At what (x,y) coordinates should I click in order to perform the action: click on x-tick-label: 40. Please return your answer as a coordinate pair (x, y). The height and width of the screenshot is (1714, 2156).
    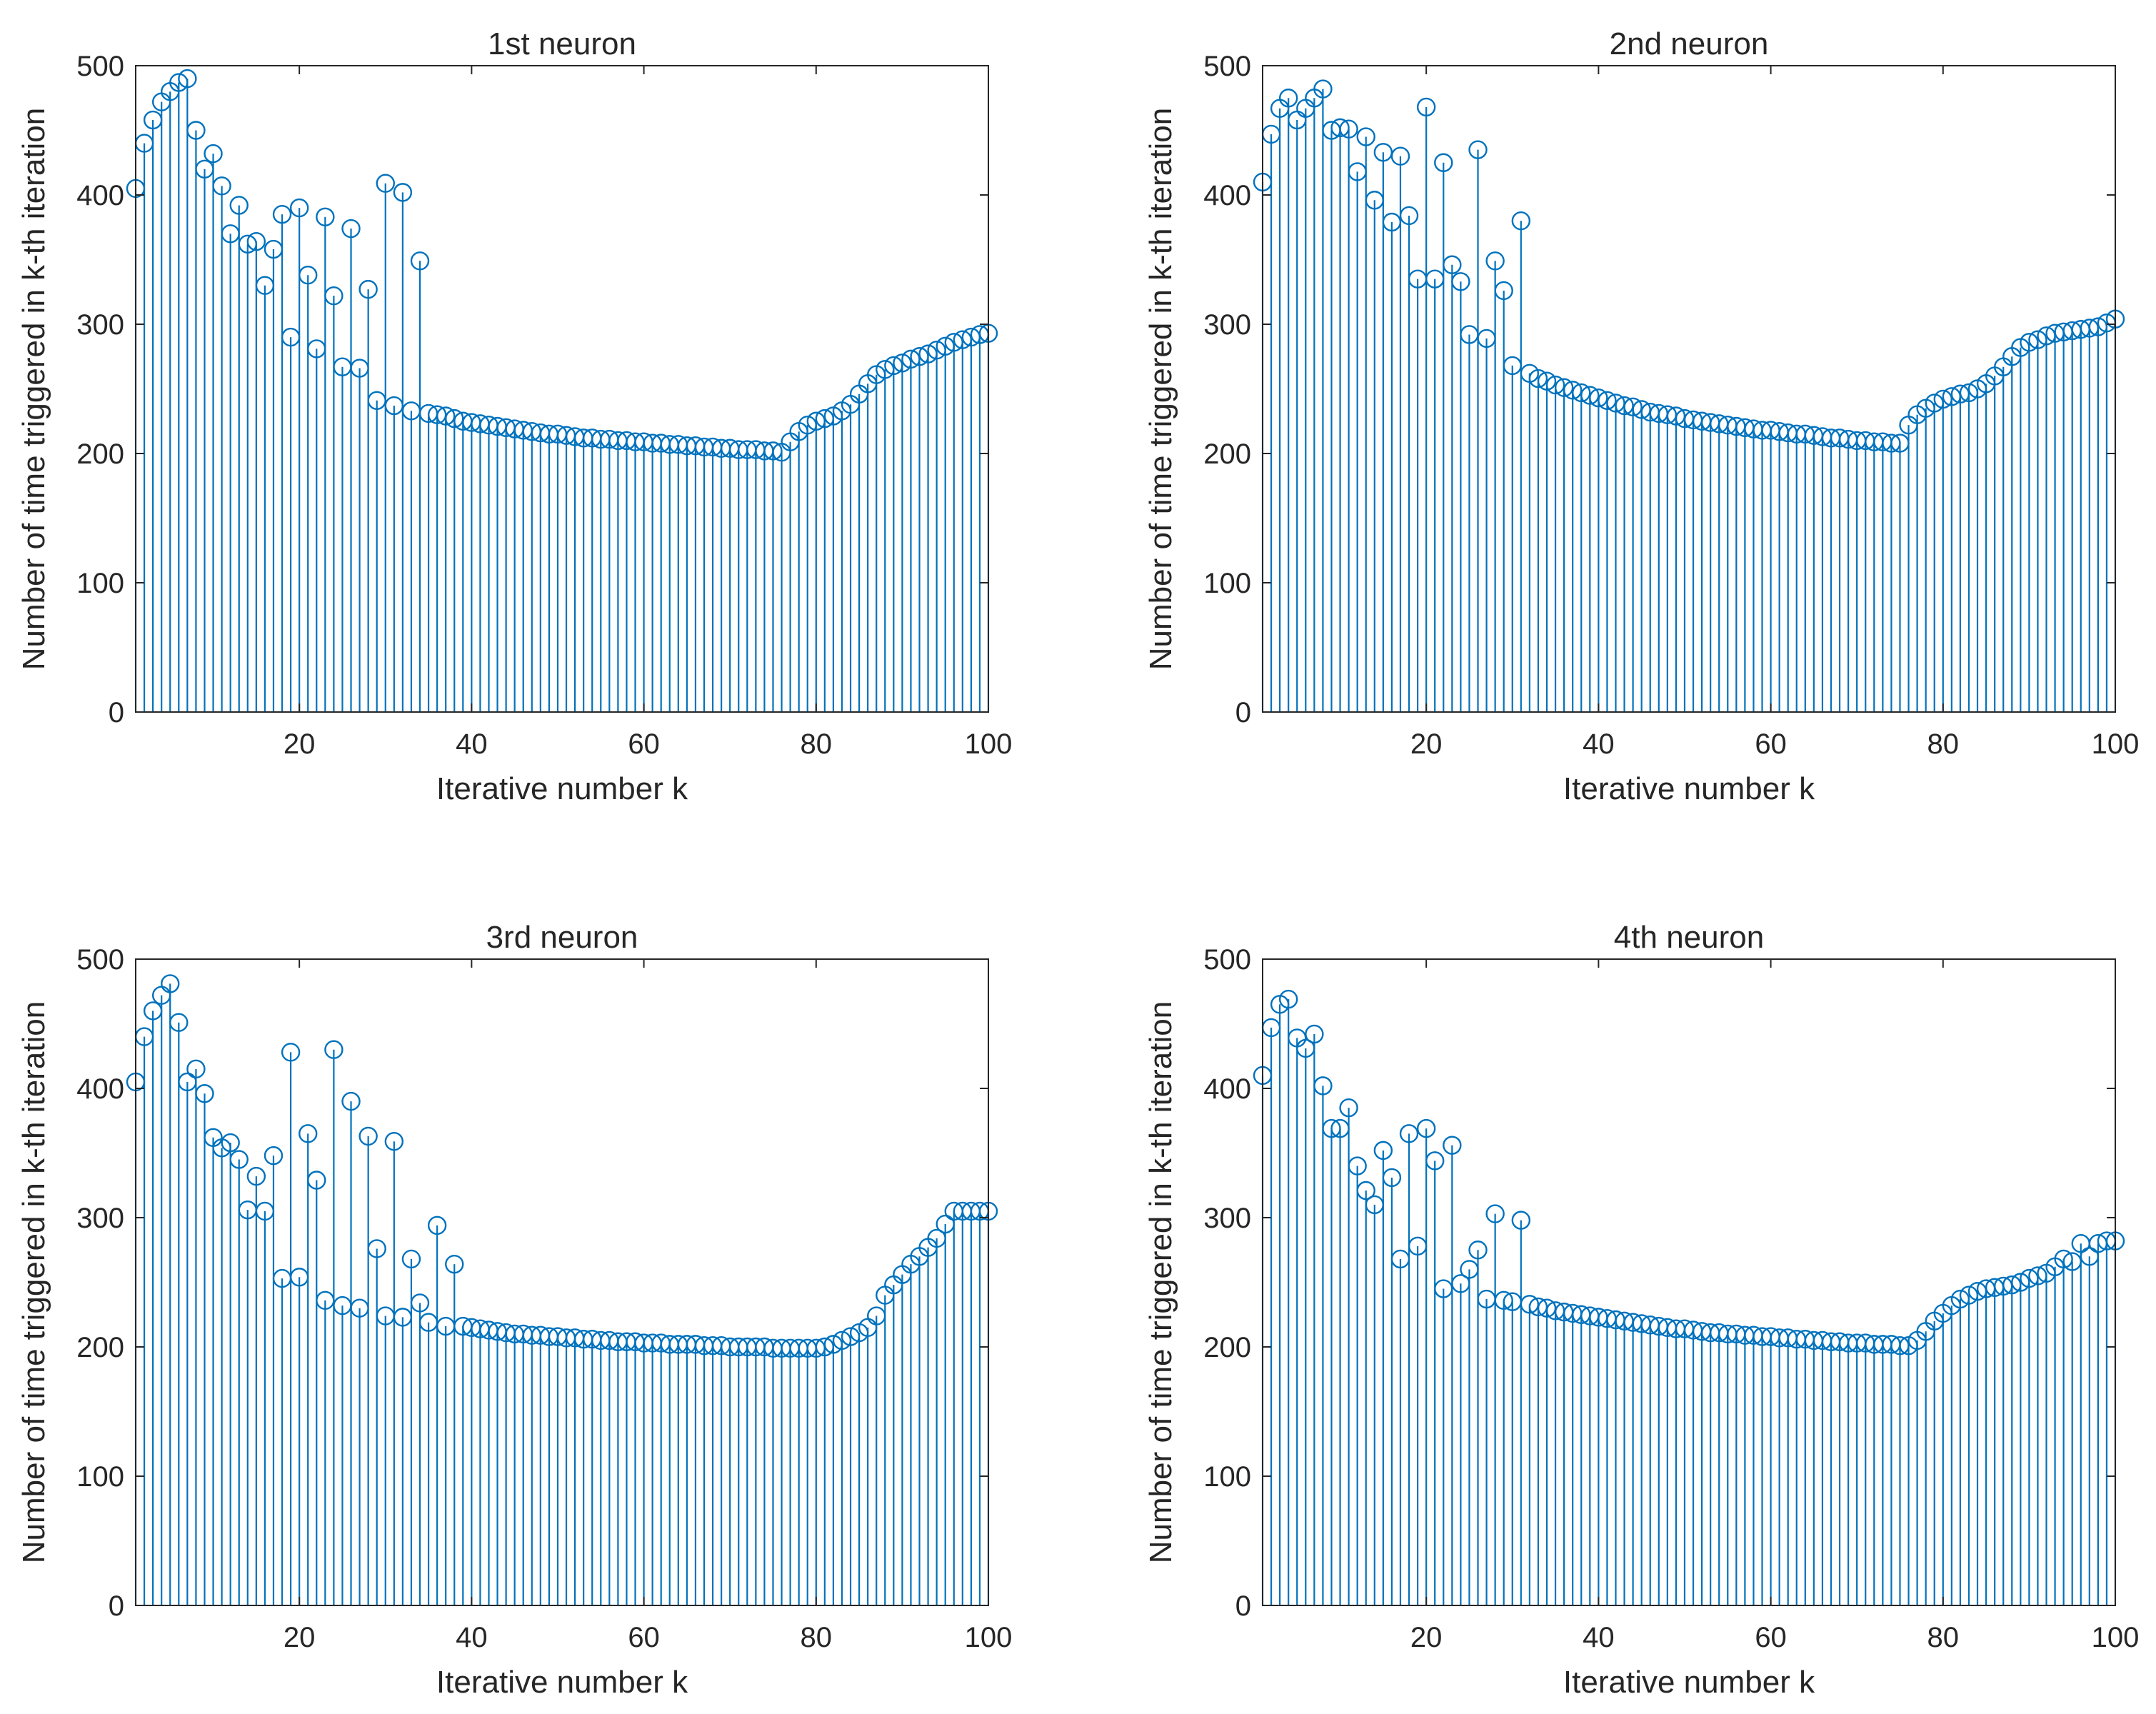
    Looking at the image, I should click on (1599, 1637).